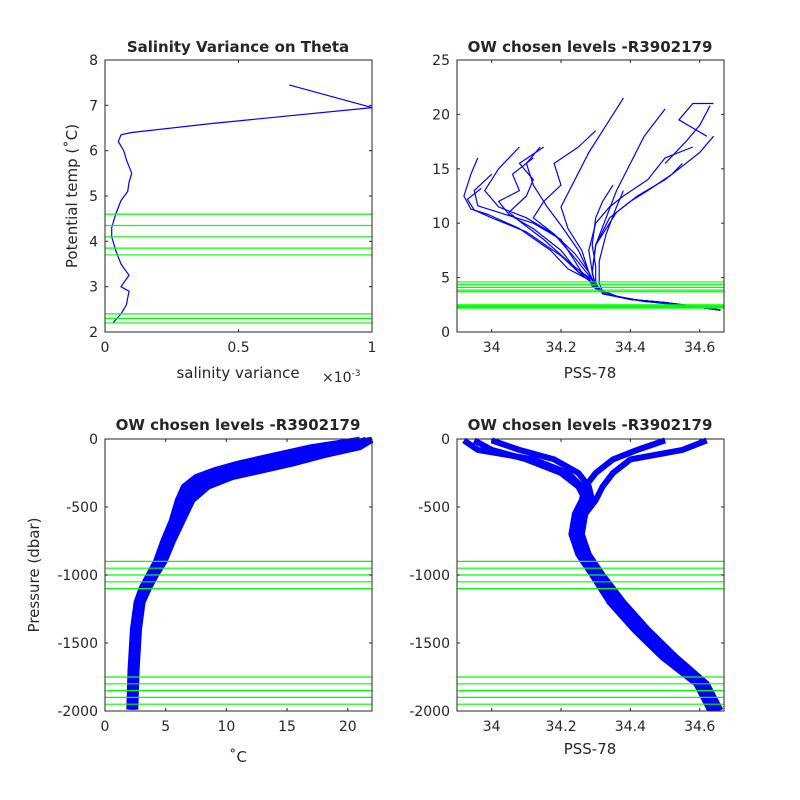 The height and width of the screenshot is (800, 800). I want to click on y-tick-label: 8, so click(93, 61).